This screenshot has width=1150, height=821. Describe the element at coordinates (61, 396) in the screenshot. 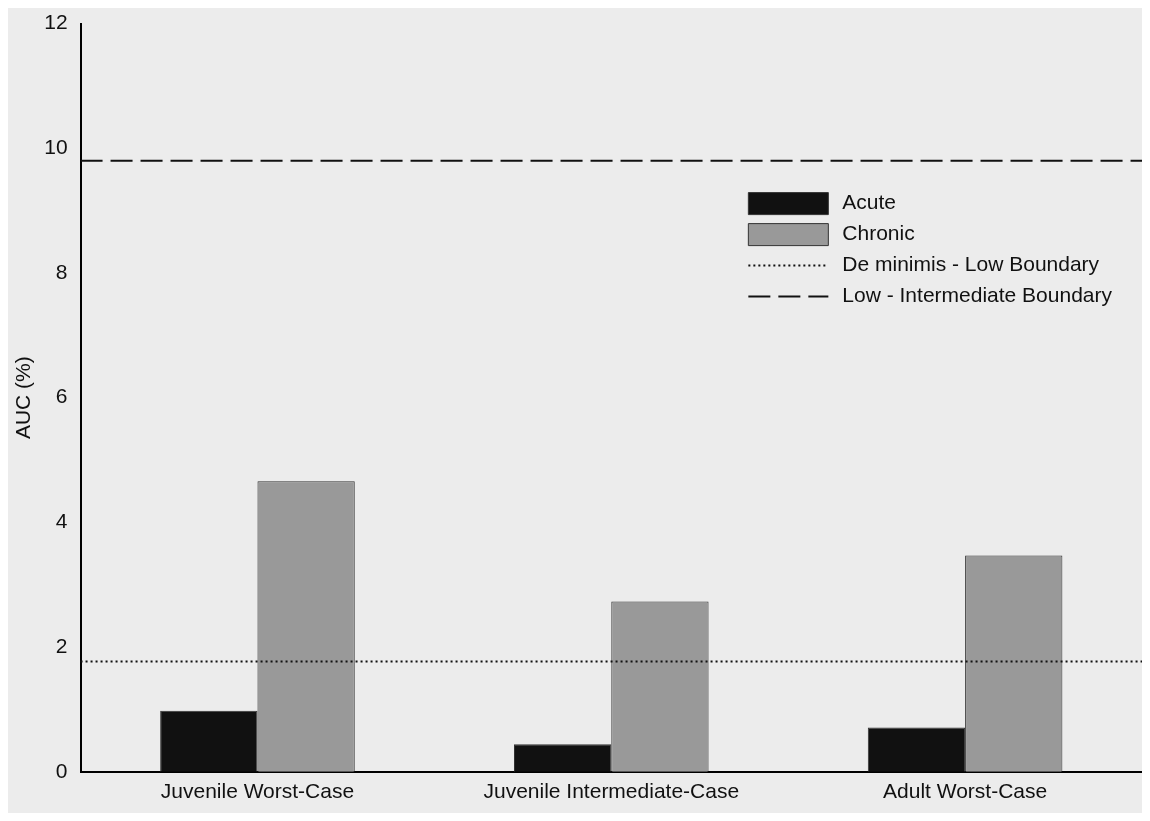

I see `y-tick-label: 6` at that location.